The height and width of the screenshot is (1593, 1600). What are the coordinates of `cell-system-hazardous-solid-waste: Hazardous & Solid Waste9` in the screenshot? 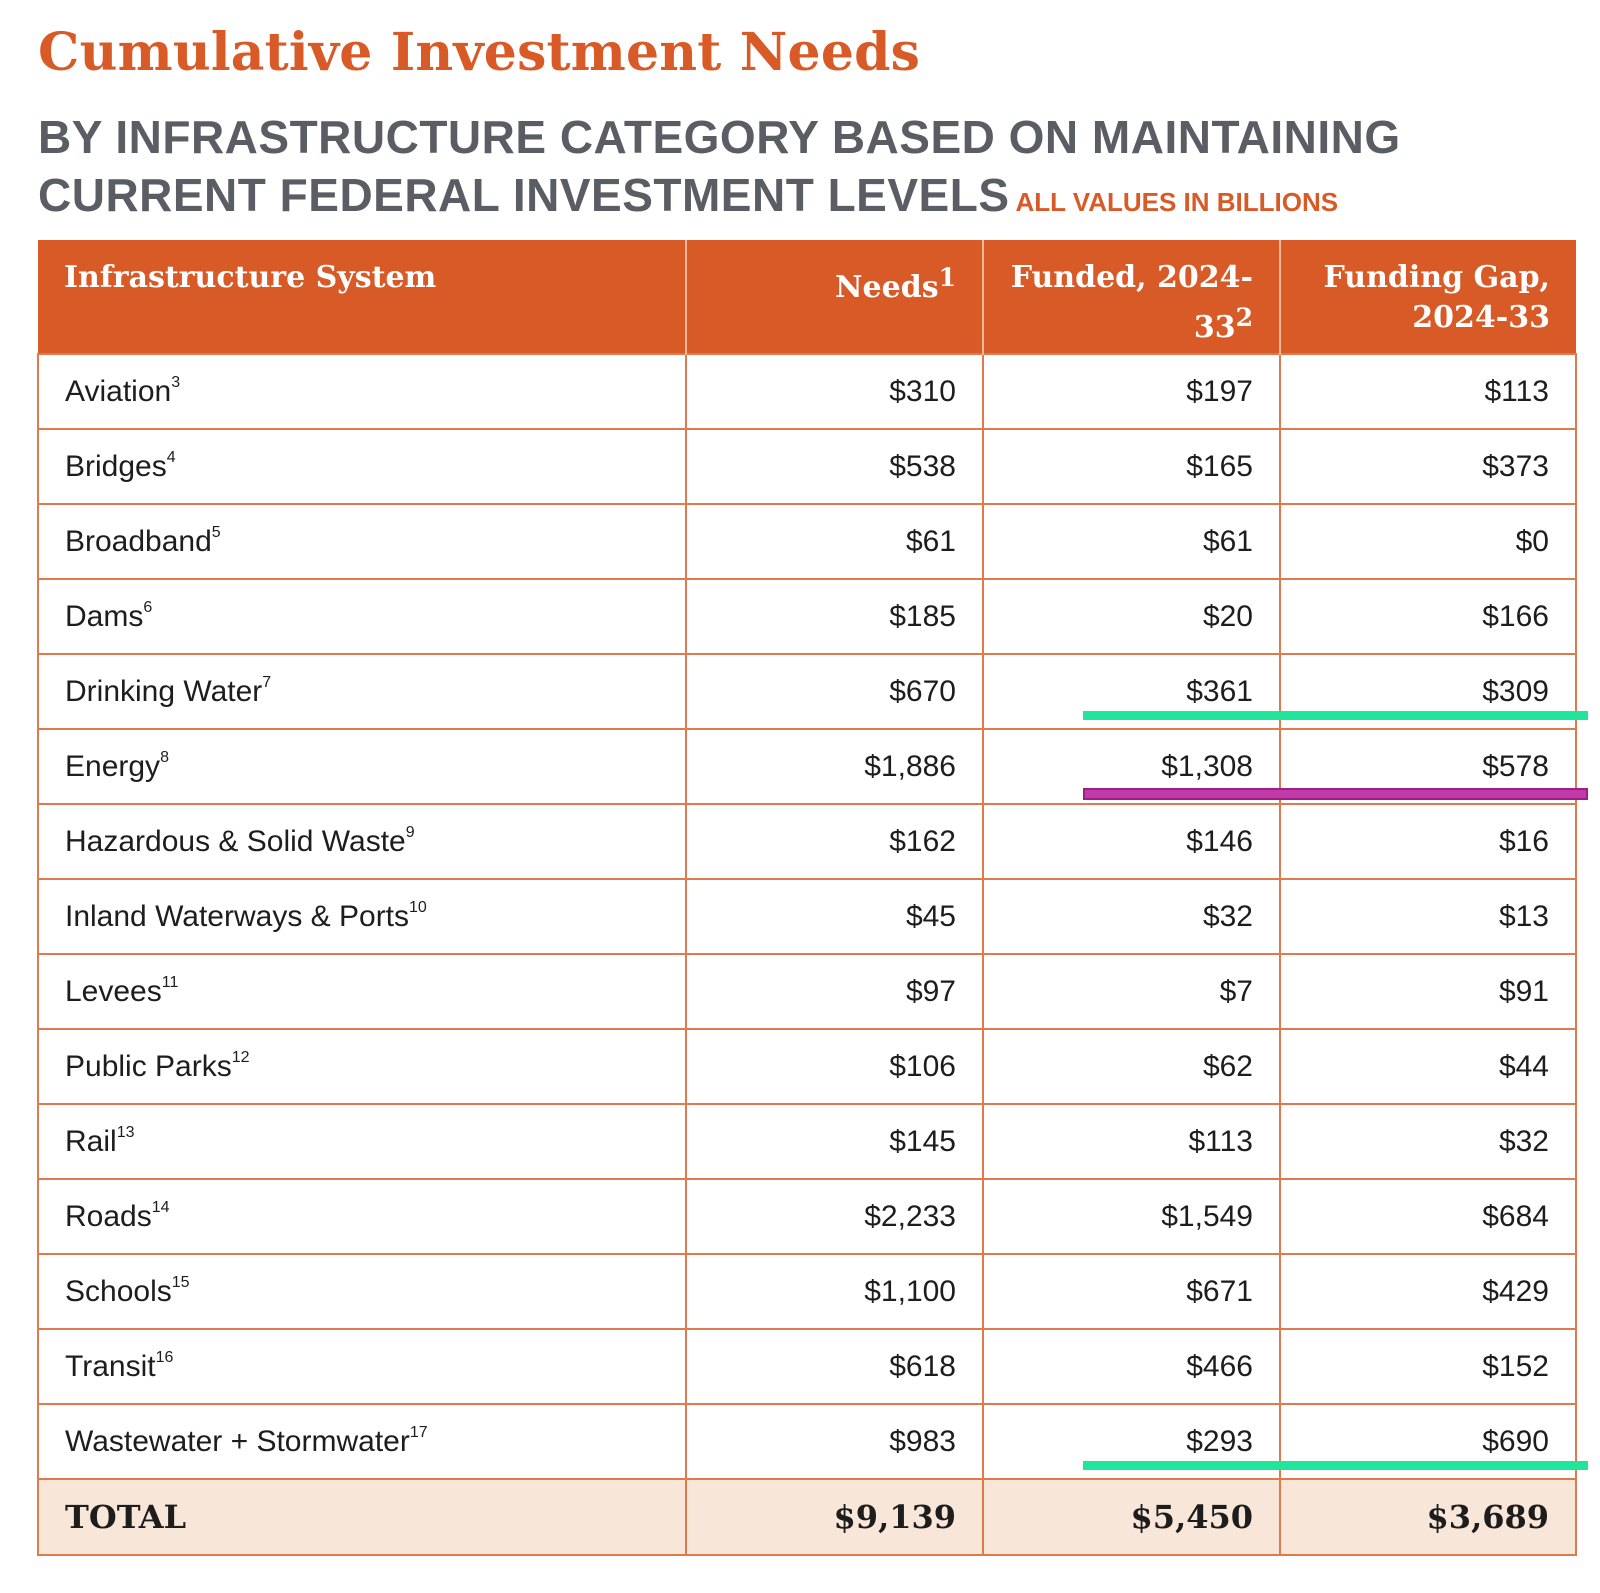 It's located at (362, 841).